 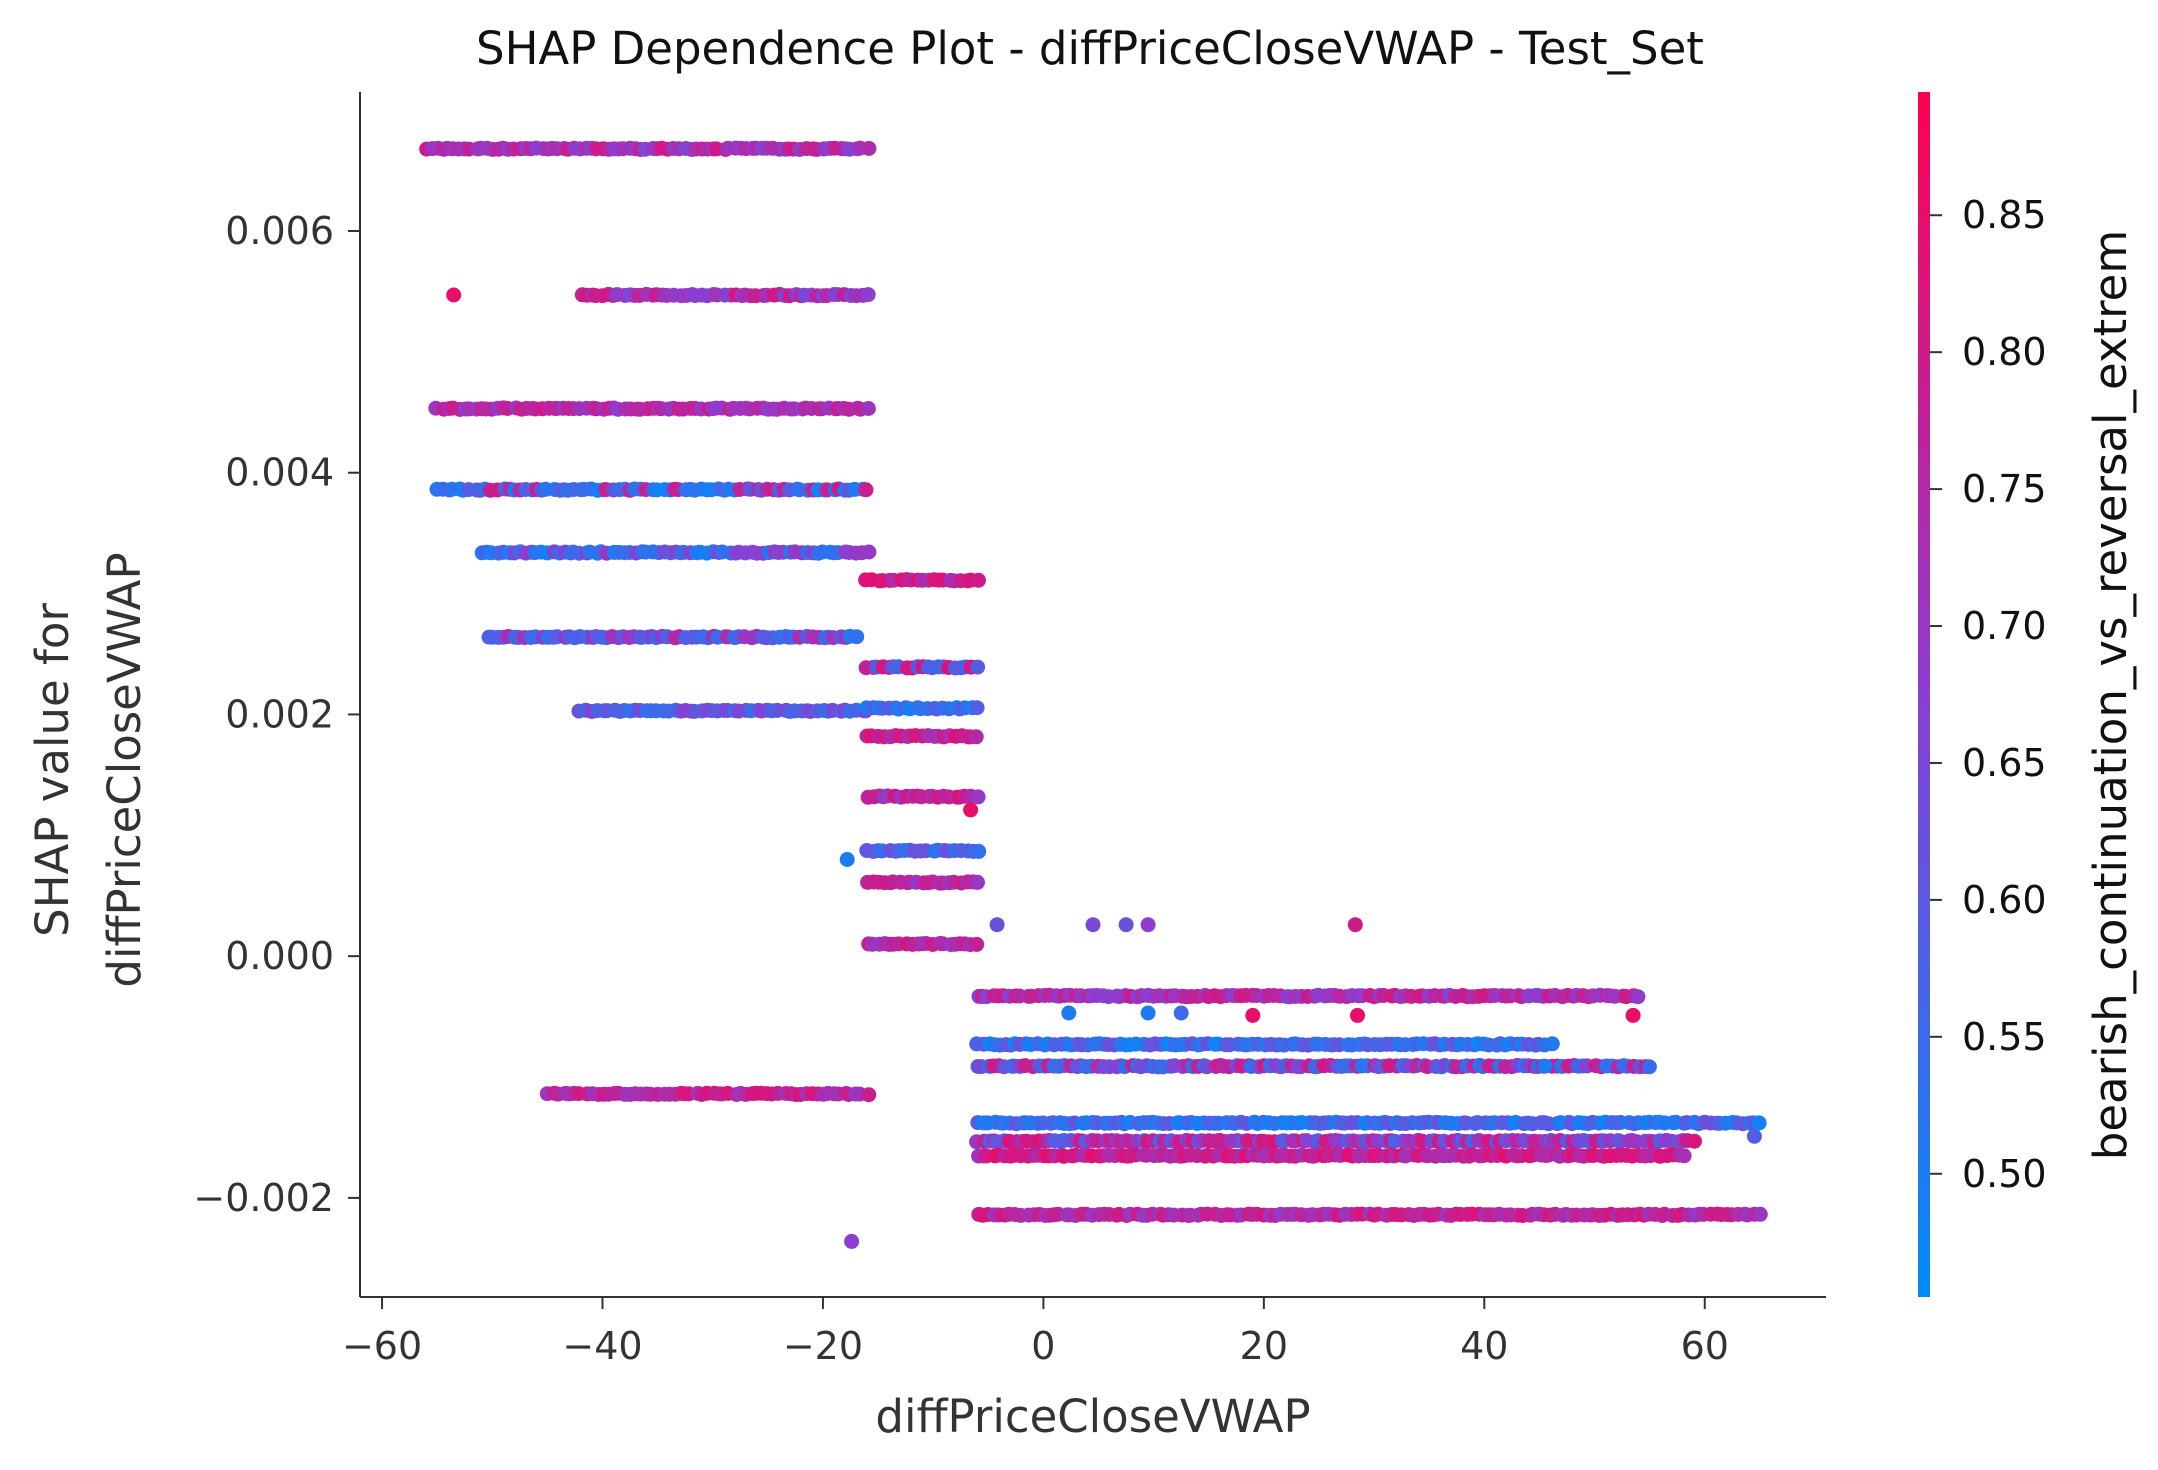 What do you see at coordinates (2004, 1174) in the screenshot?
I see `colorbar-tick-label: 0.50` at bounding box center [2004, 1174].